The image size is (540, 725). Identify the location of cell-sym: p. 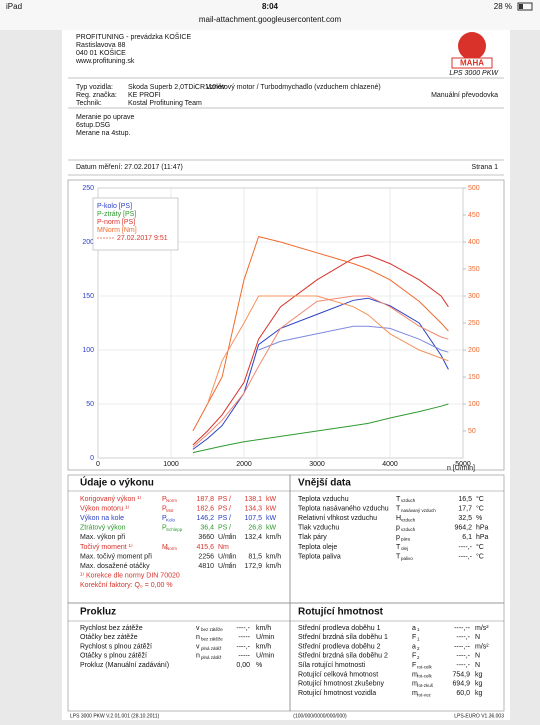
(398, 537).